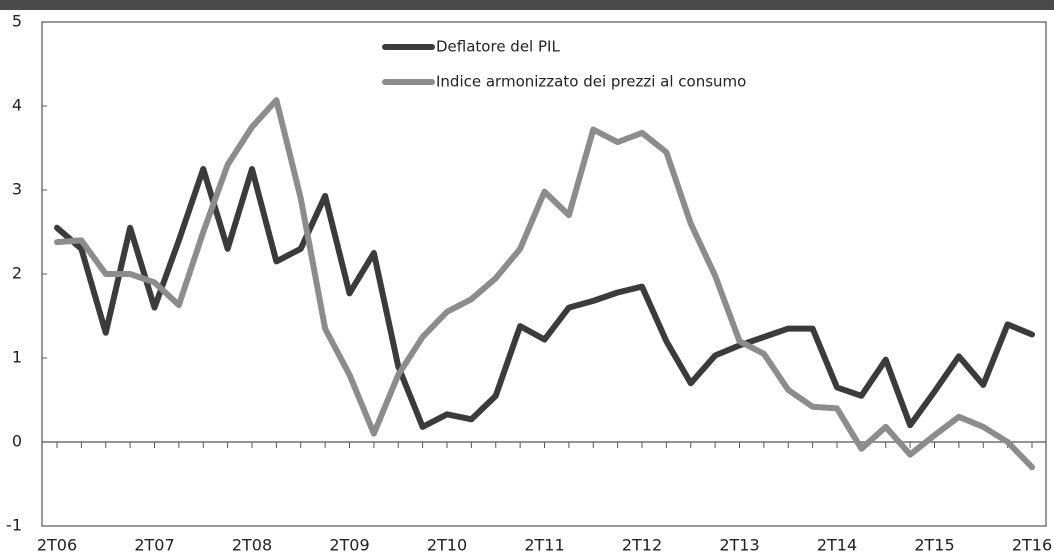  I want to click on legend-label: Indice armonizzato dei prezzi al consumo, so click(591, 82).